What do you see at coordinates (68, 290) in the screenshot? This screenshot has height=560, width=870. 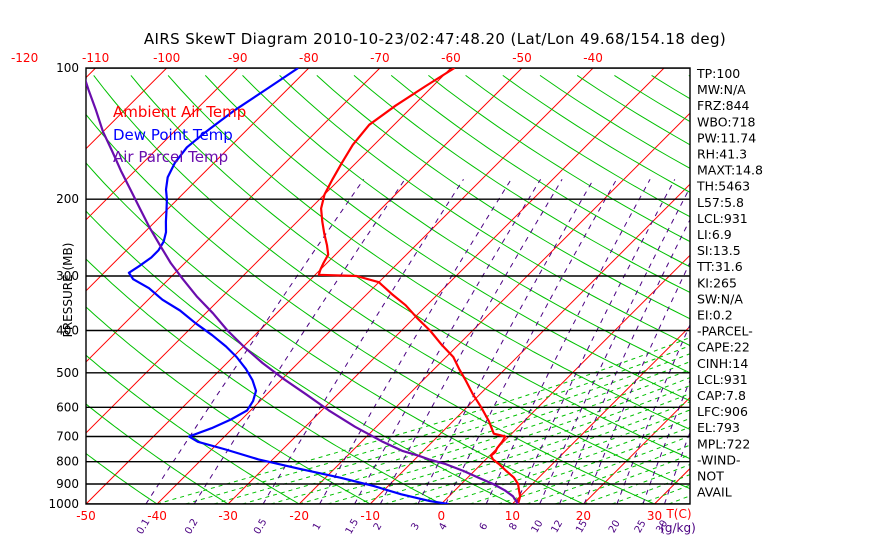 I see `yaxis-title: PRESSURE (MB)` at bounding box center [68, 290].